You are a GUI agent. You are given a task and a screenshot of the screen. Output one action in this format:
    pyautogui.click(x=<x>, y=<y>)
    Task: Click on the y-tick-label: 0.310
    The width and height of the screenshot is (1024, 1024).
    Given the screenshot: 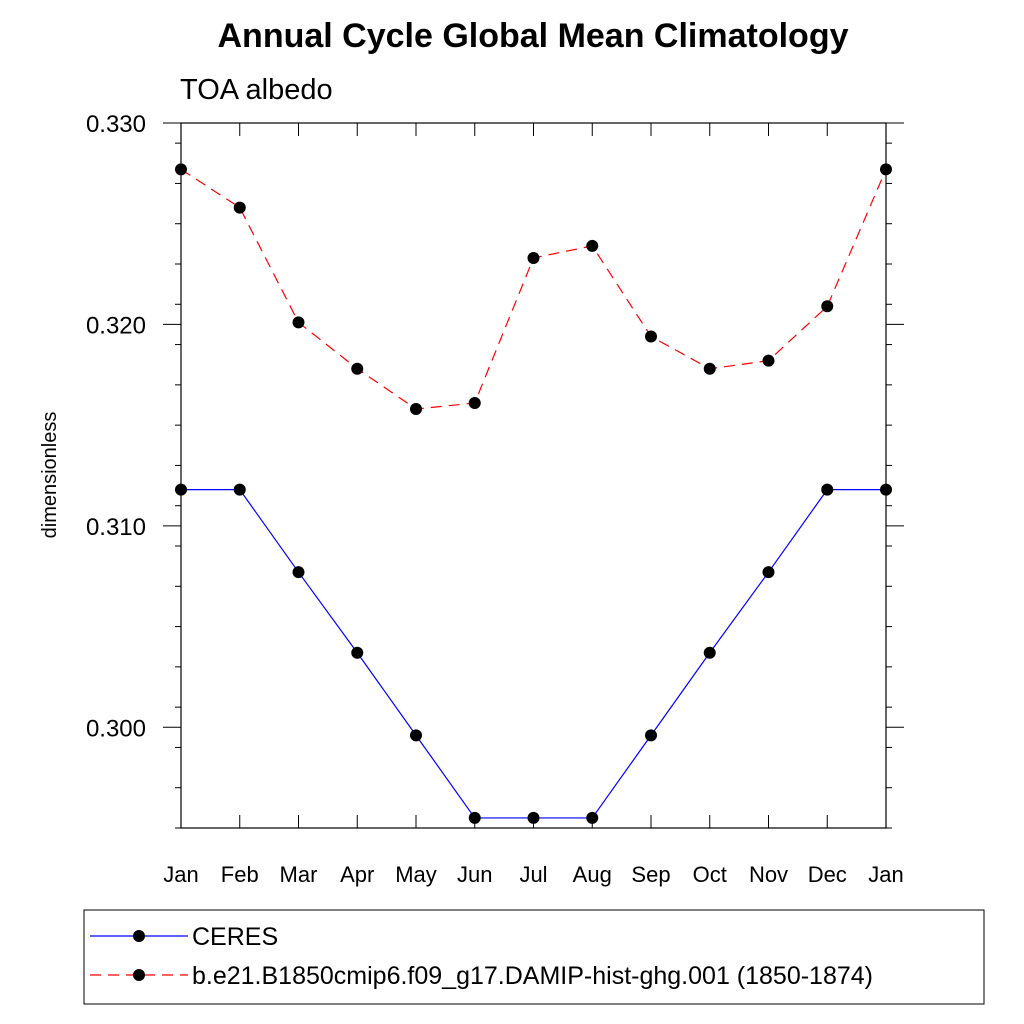 What is the action you would take?
    pyautogui.click(x=116, y=527)
    